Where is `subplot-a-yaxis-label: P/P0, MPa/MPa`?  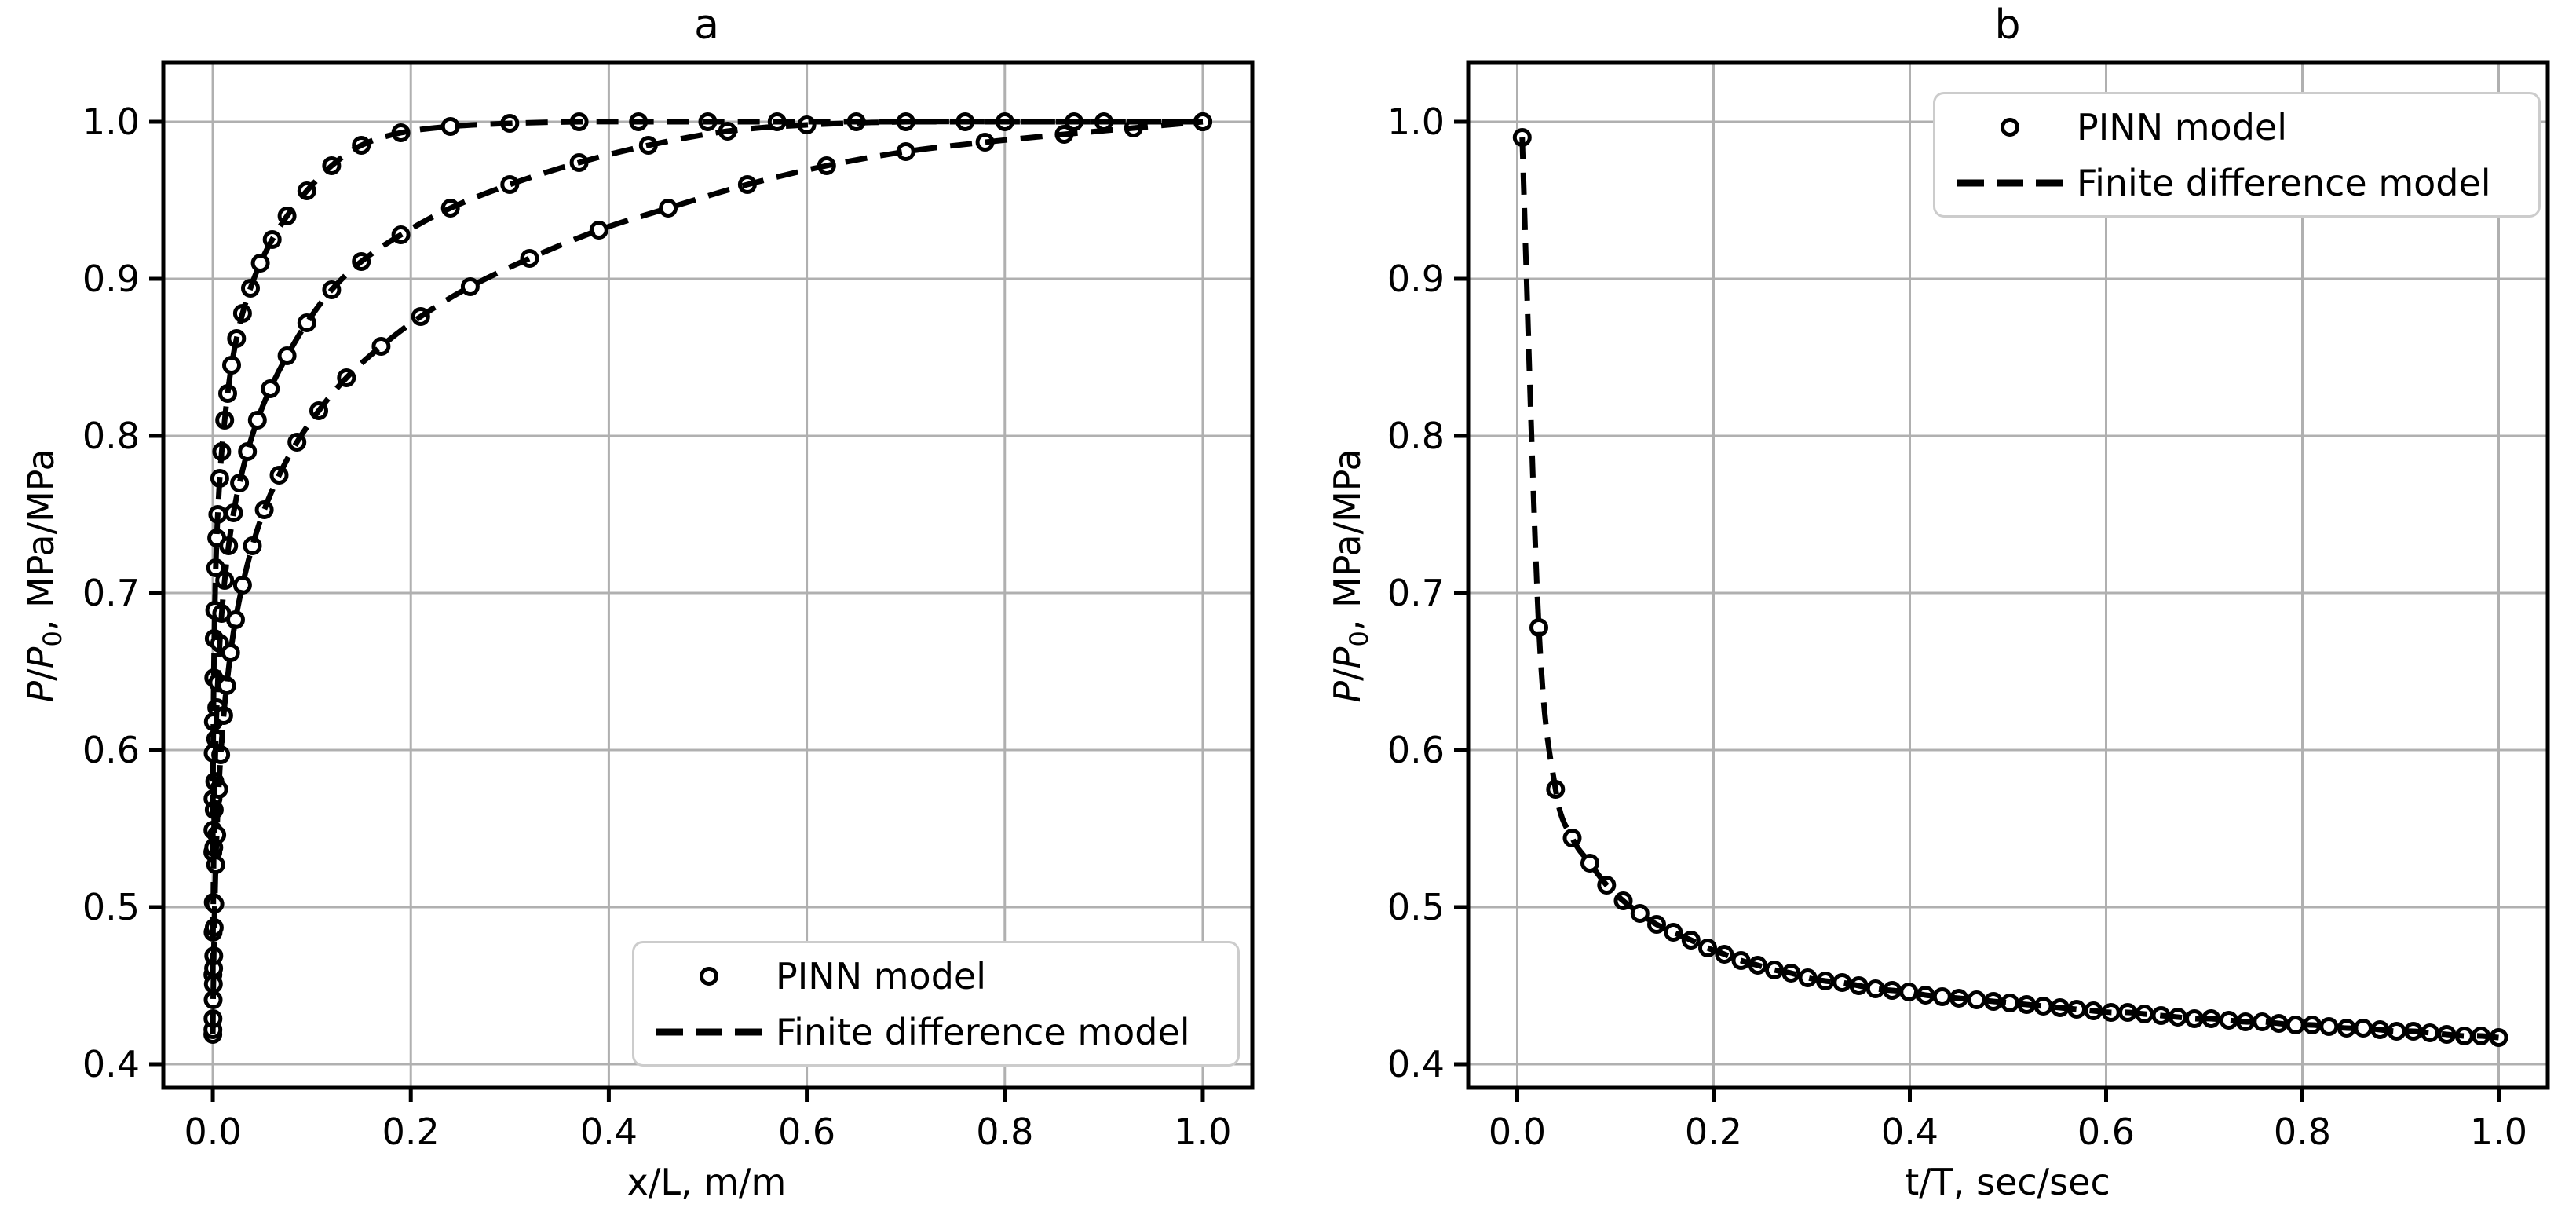
subplot-a-yaxis-label: P/P0, MPa/MPa is located at coordinates (44, 575).